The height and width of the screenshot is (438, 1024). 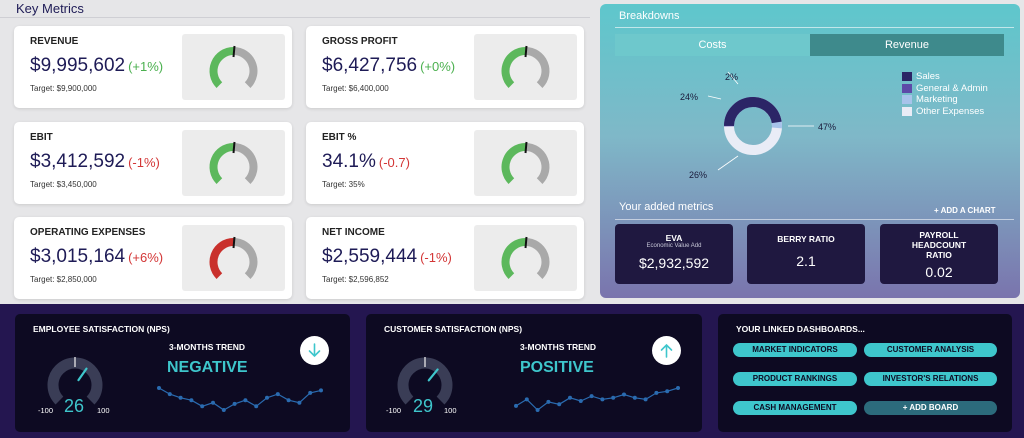 I want to click on metric-label: REVENUE, so click(x=54, y=41).